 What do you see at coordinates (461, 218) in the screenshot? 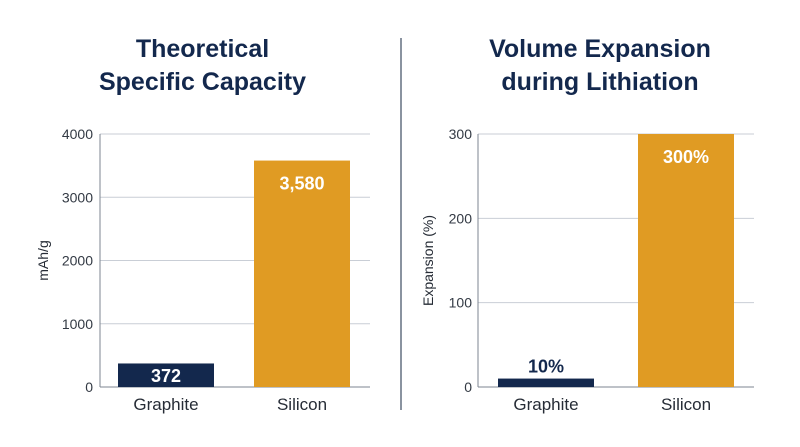
I see `y-tick-label: 200` at bounding box center [461, 218].